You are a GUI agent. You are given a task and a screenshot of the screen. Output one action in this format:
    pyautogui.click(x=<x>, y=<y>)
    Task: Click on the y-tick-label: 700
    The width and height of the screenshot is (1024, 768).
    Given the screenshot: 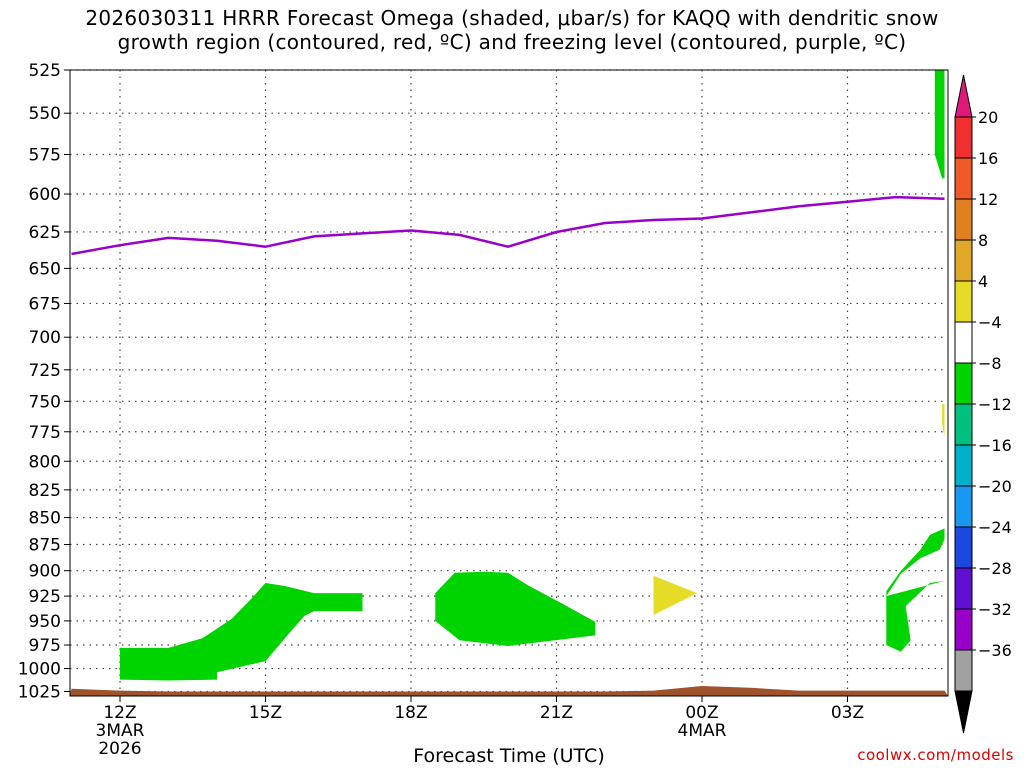 What is the action you would take?
    pyautogui.click(x=45, y=338)
    